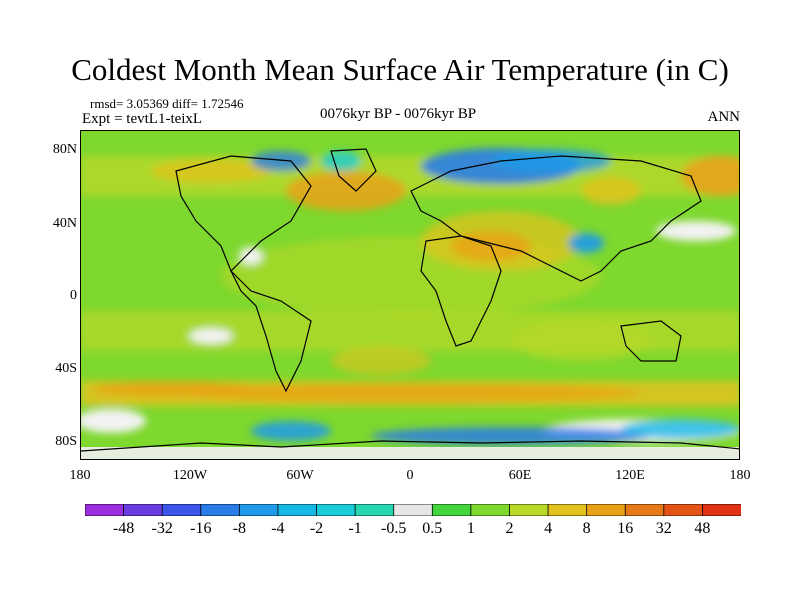 Image resolution: width=800 pixels, height=600 pixels. What do you see at coordinates (394, 528) in the screenshot?
I see `colorbar-label: -0.5` at bounding box center [394, 528].